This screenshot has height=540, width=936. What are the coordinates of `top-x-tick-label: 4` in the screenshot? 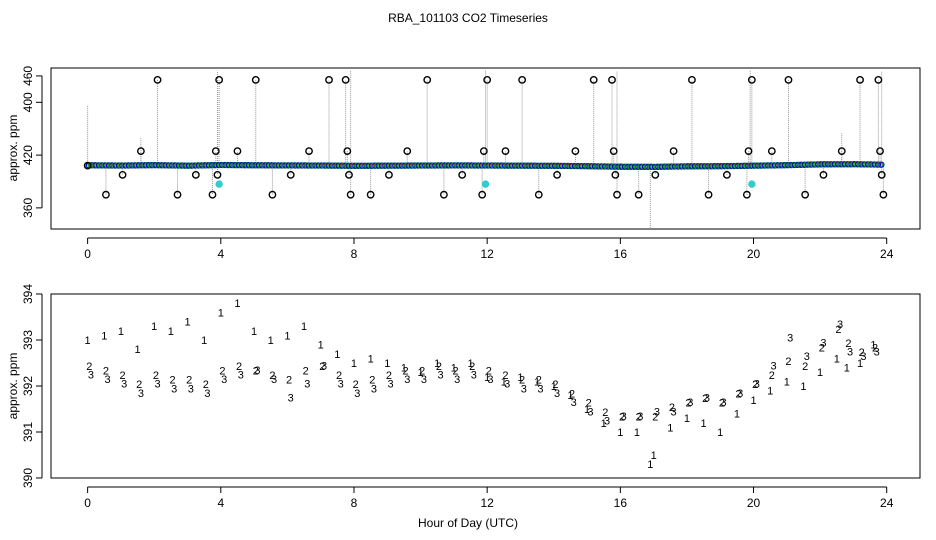 It's located at (220, 254).